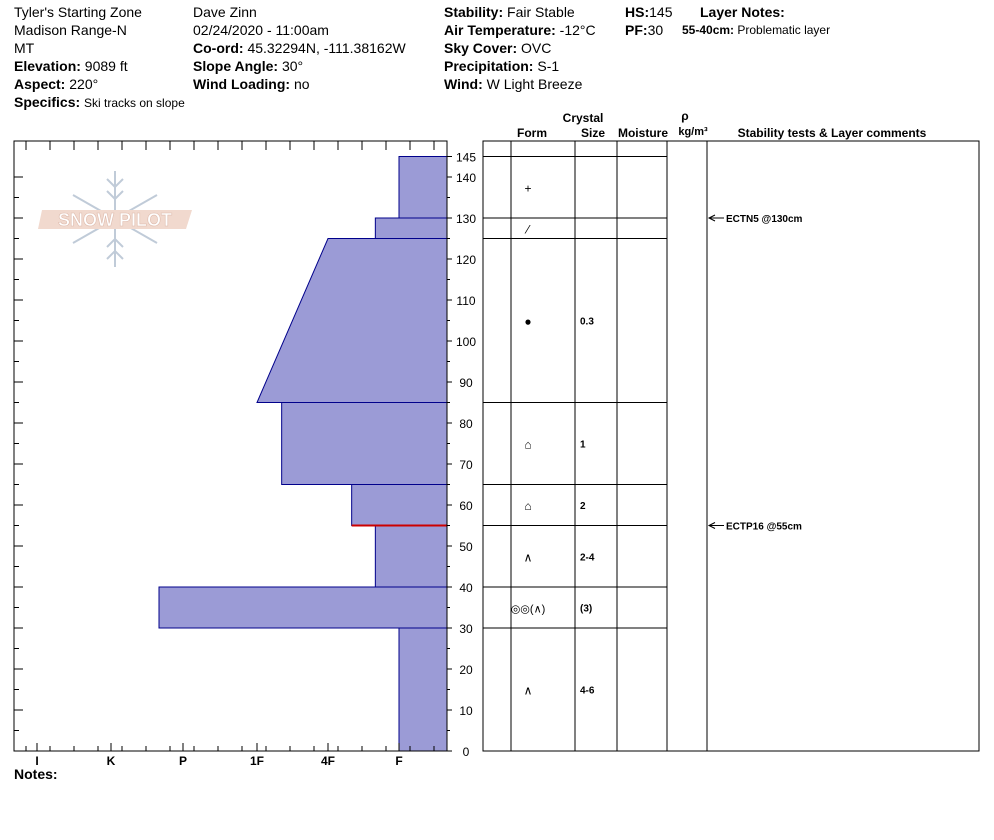 This screenshot has width=994, height=840. Describe the element at coordinates (756, 21) in the screenshot. I see `header-layer-notes: Layer Notes: 55-40cm: Problematic layer` at that location.